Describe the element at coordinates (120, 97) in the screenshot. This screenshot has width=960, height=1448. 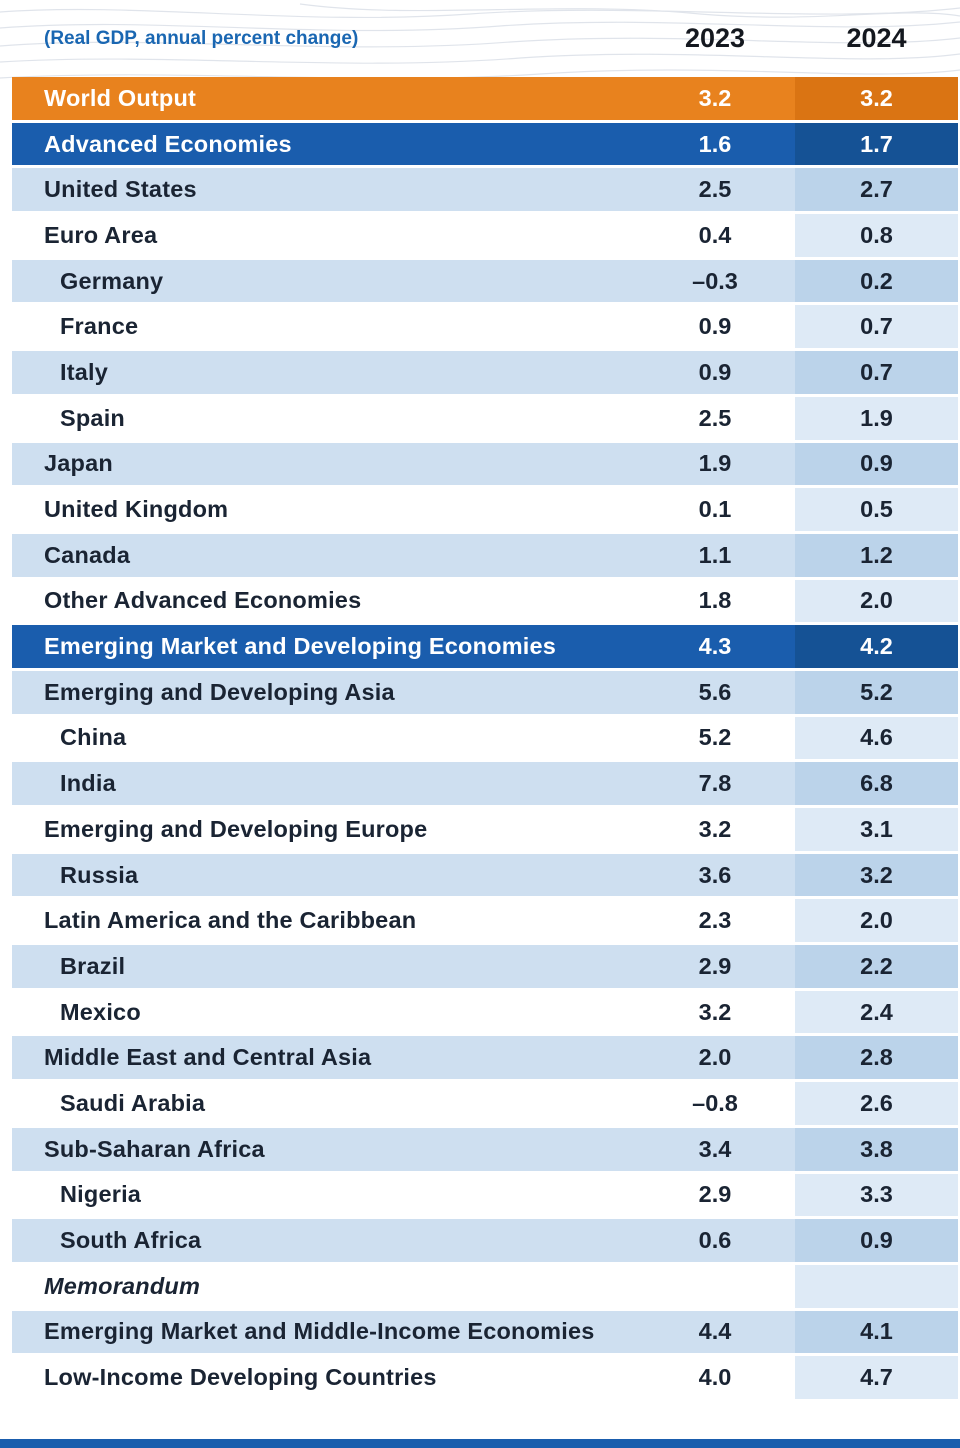
I see `row-label: World Output` at that location.